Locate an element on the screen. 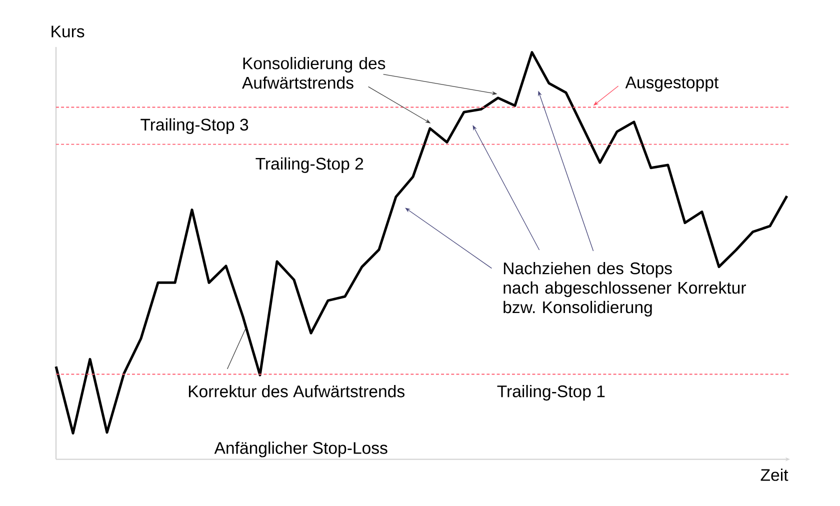  y-axis-title: Kurs is located at coordinates (68, 32).